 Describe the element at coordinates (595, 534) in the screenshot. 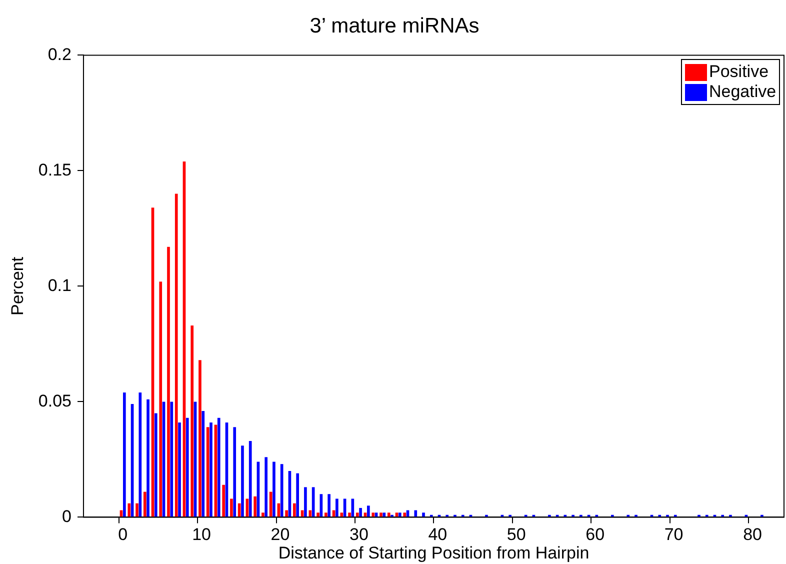

I see `x-tick-label: 60` at that location.